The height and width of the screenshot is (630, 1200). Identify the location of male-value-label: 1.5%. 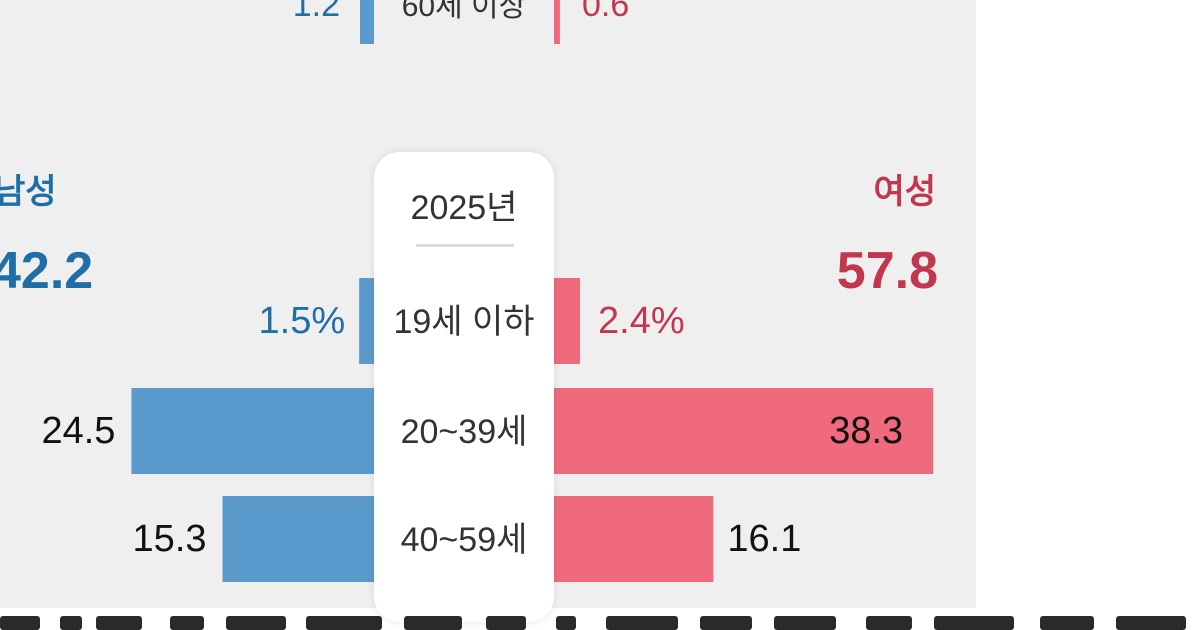
(302, 321).